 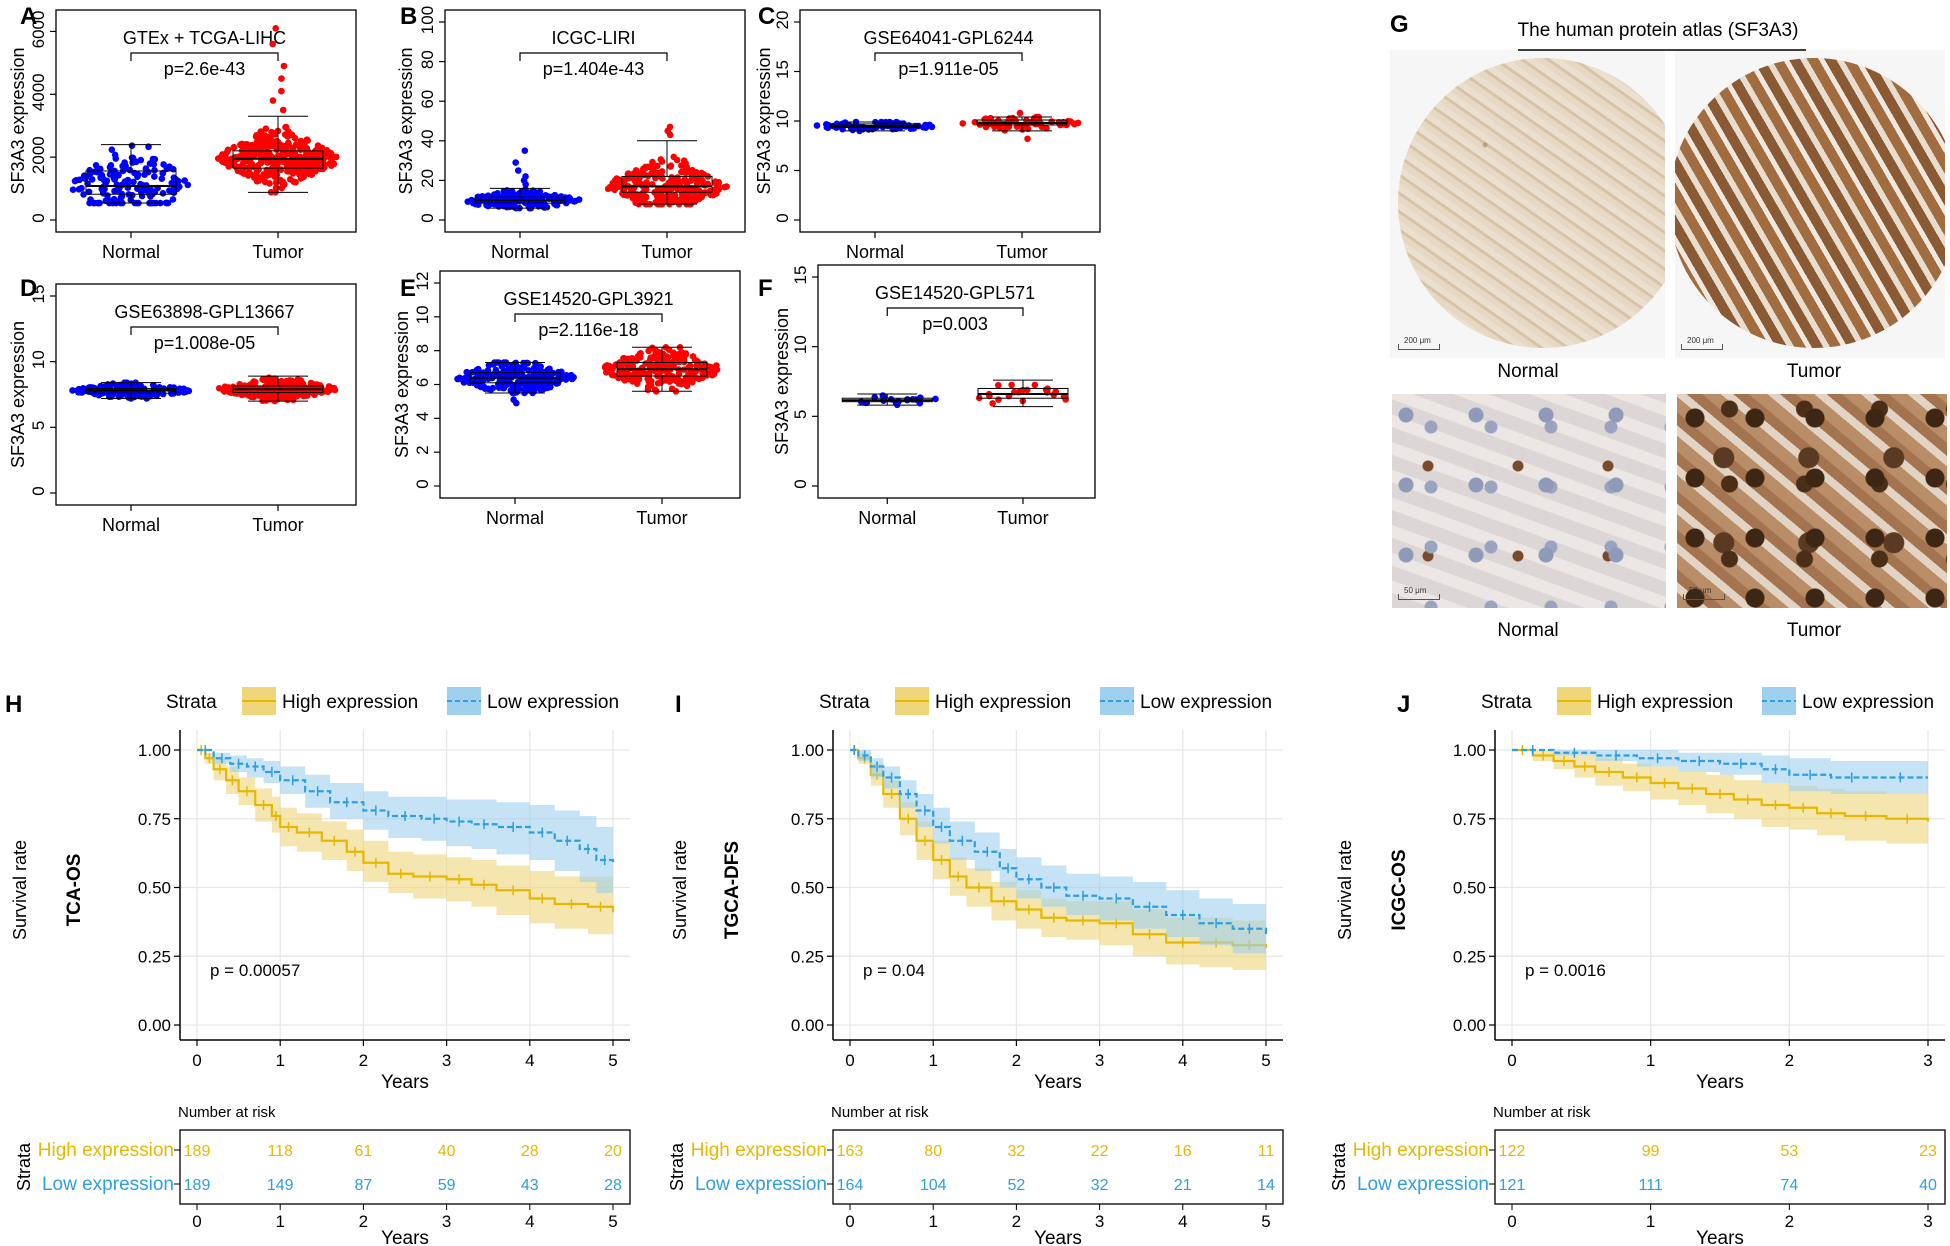 What do you see at coordinates (1527, 204) in the screenshot?
I see `hpa-core-normal: 200 μm` at bounding box center [1527, 204].